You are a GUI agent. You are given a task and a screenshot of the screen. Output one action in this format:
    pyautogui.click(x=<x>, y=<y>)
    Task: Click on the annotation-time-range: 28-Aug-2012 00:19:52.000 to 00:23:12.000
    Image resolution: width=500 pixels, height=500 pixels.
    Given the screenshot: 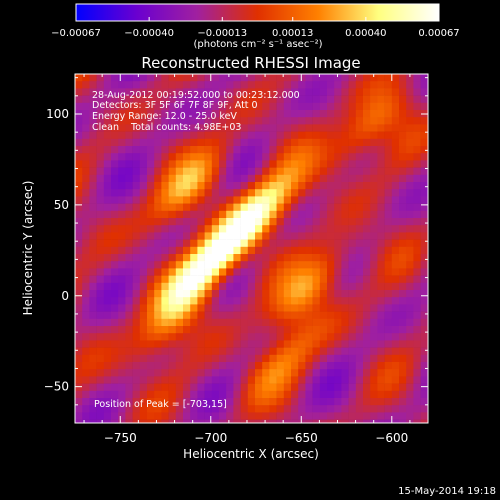 What is the action you would take?
    pyautogui.click(x=196, y=95)
    